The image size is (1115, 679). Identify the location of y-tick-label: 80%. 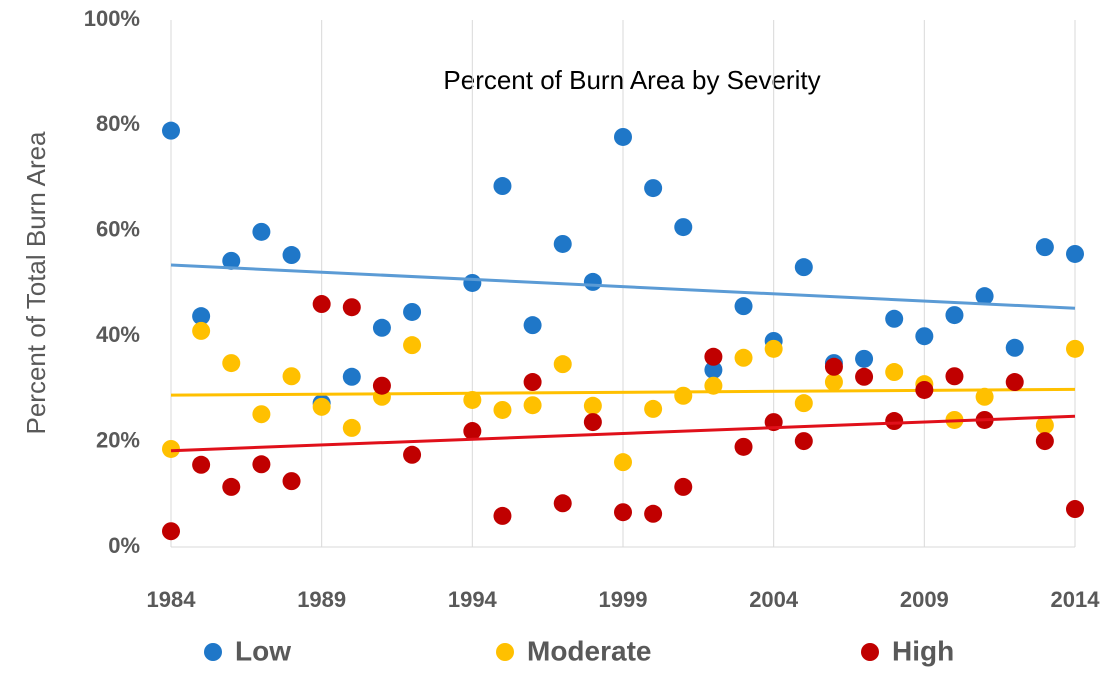
(118, 123).